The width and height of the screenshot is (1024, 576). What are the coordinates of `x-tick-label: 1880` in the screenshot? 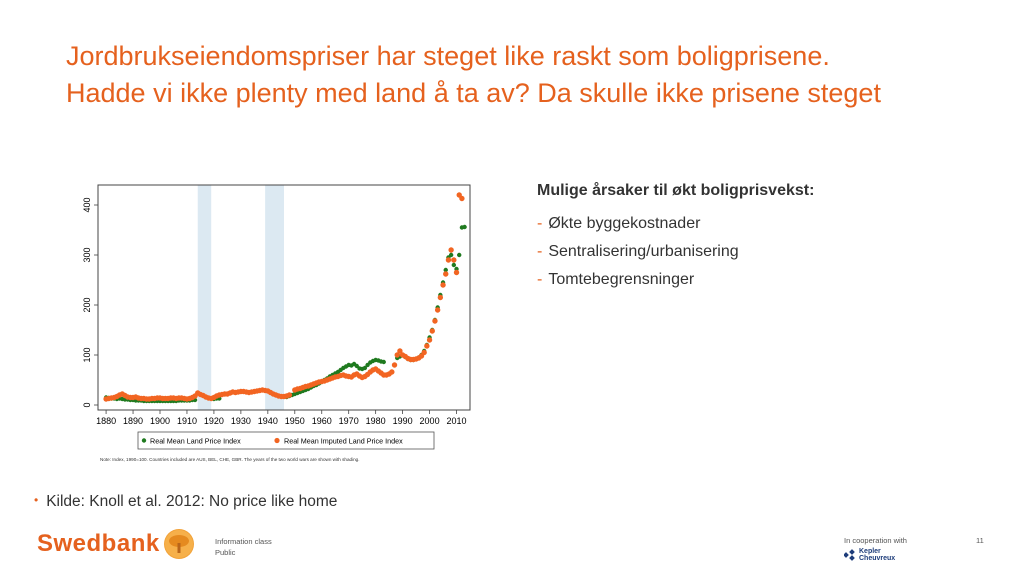 It's located at (106, 421).